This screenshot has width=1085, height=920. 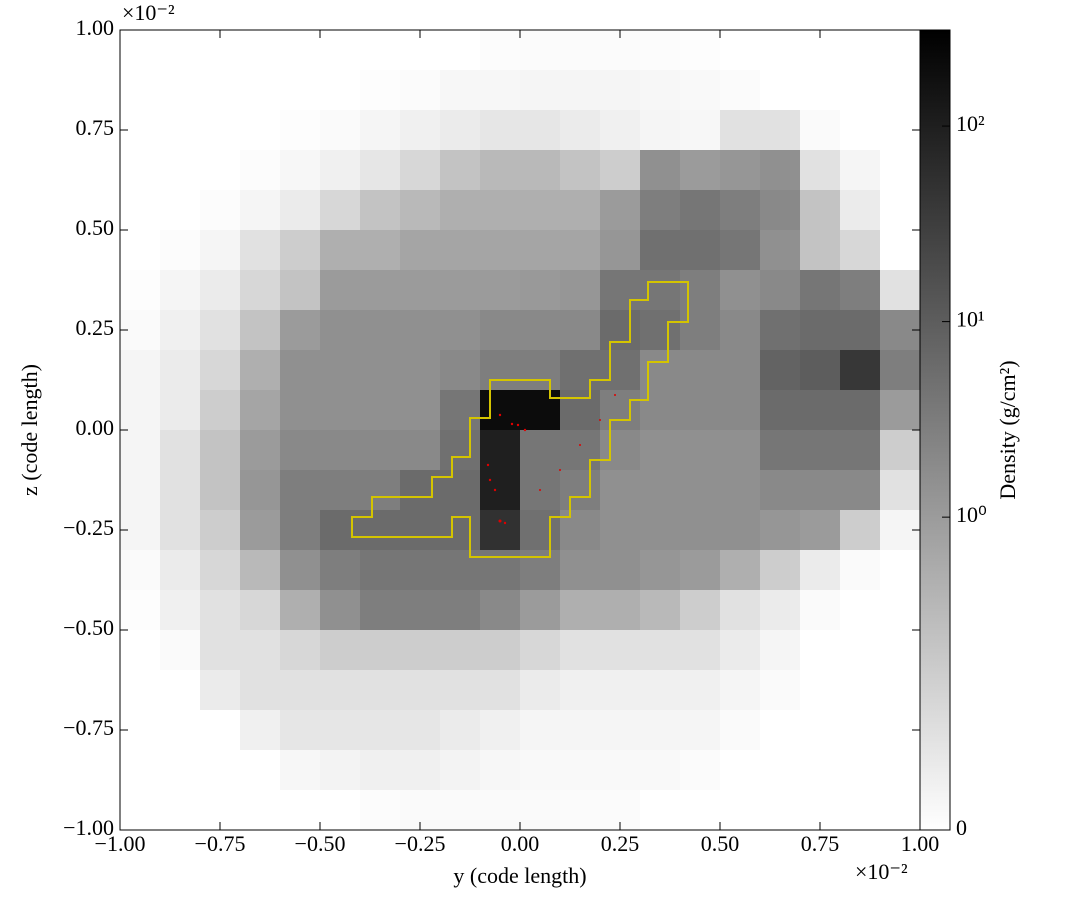 What do you see at coordinates (95, 127) in the screenshot?
I see `y-tick-label: 0.75` at bounding box center [95, 127].